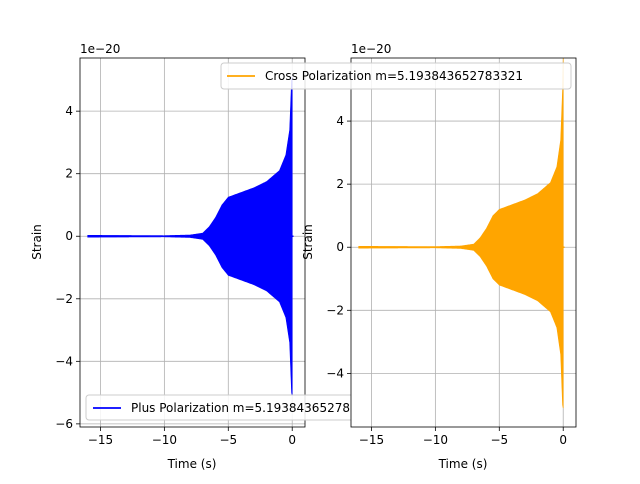 The height and width of the screenshot is (484, 640). Describe the element at coordinates (228, 440) in the screenshot. I see `plus-x-tick-label: −5` at that location.